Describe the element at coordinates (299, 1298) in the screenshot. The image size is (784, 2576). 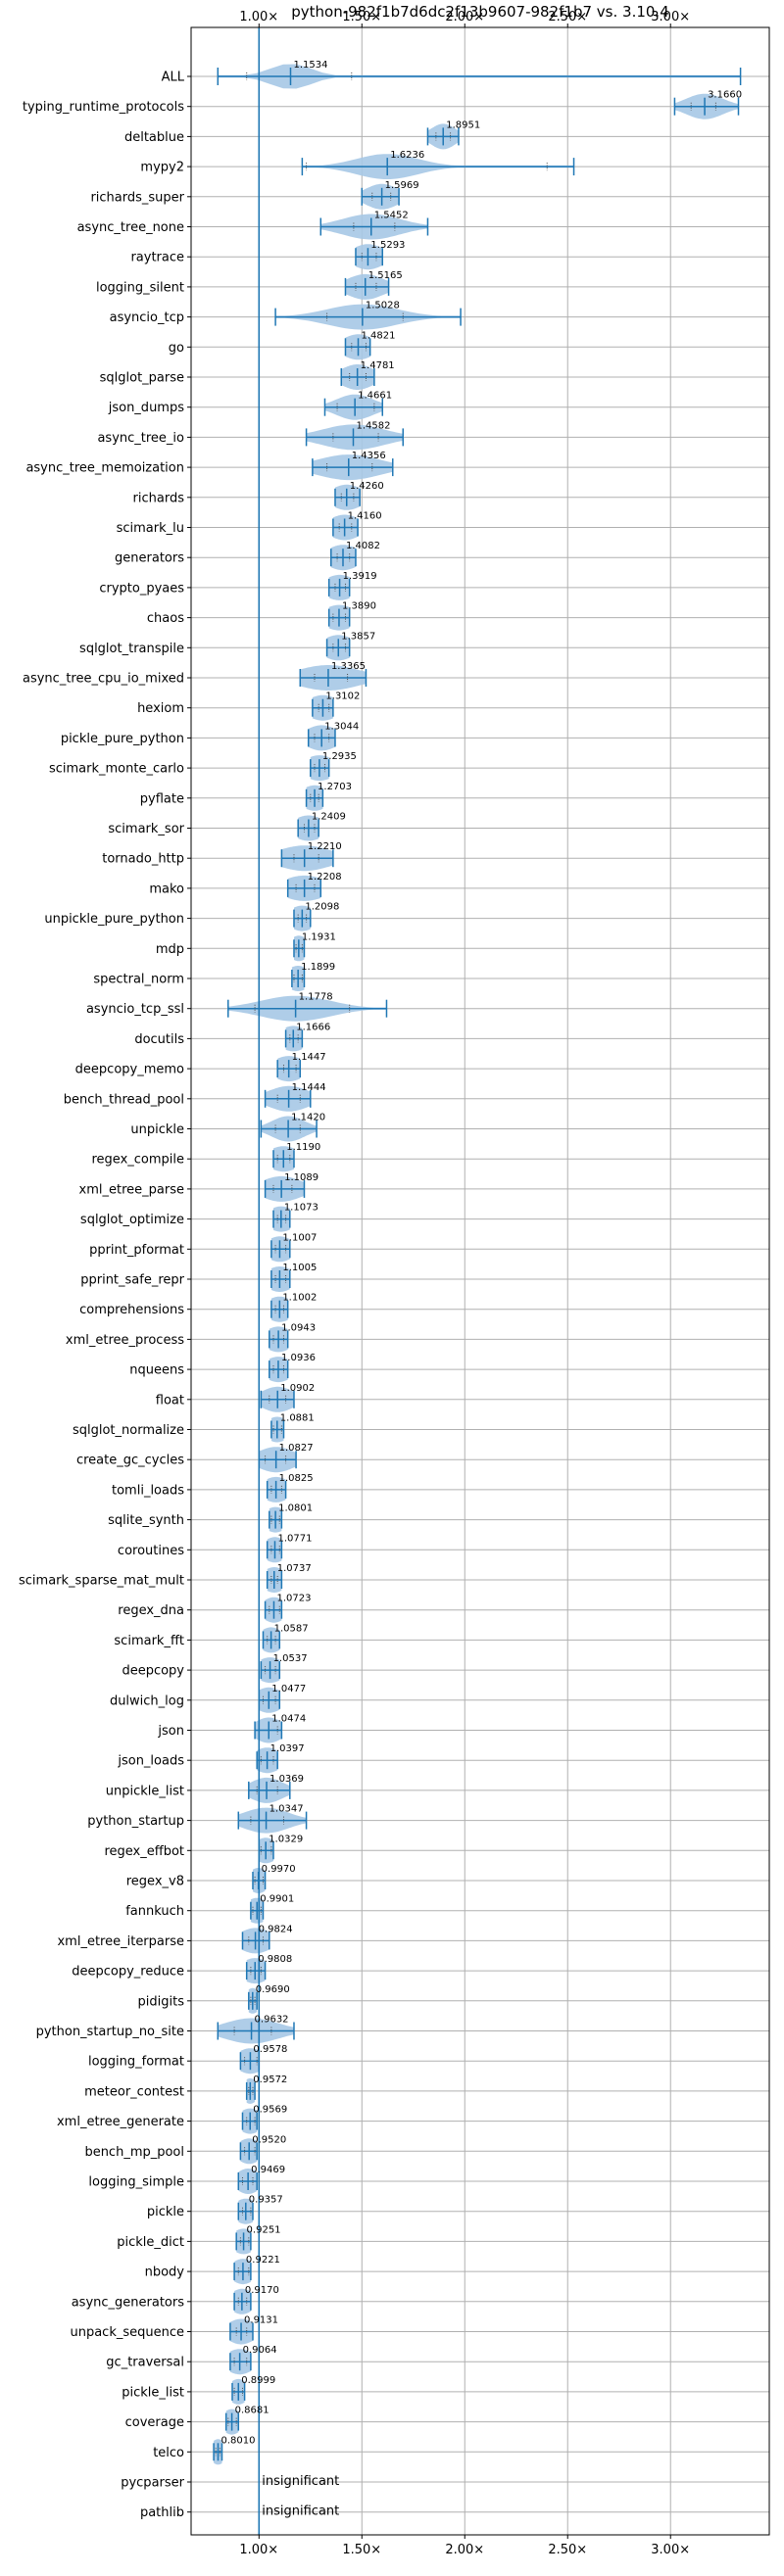
I see `mean-value-label: 1.1002` at that location.